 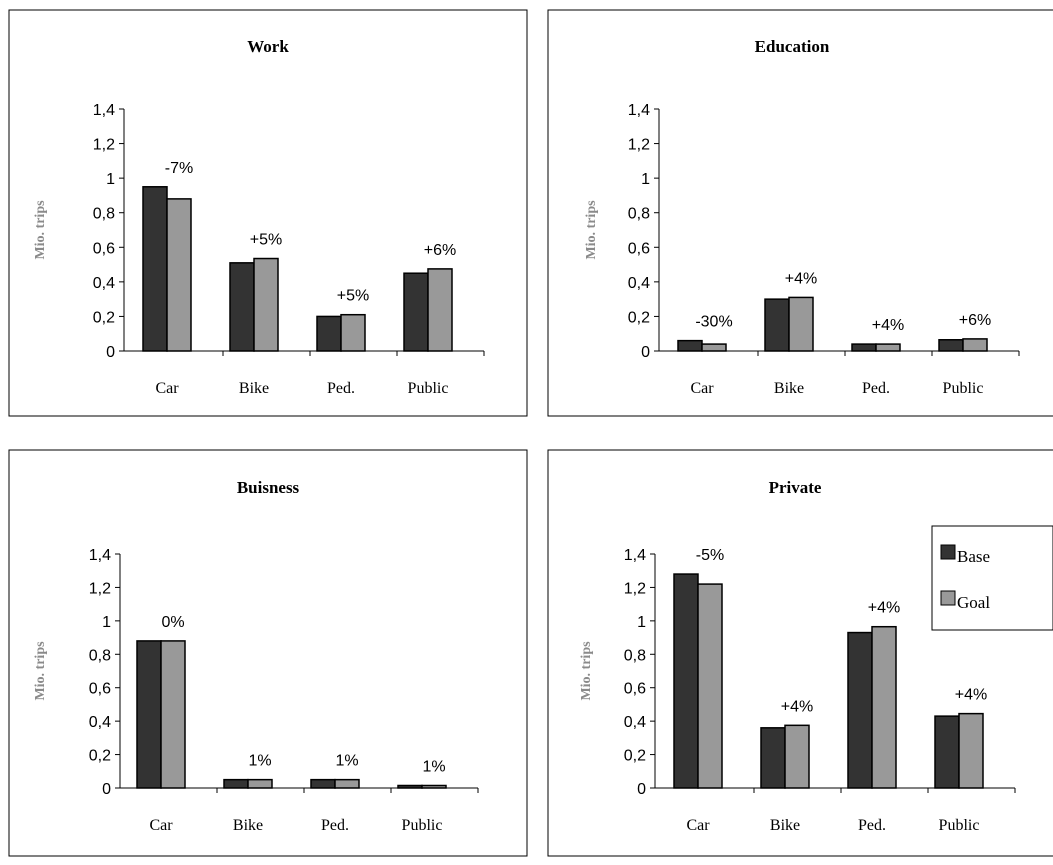 What do you see at coordinates (179, 168) in the screenshot?
I see `data-label: -7%` at bounding box center [179, 168].